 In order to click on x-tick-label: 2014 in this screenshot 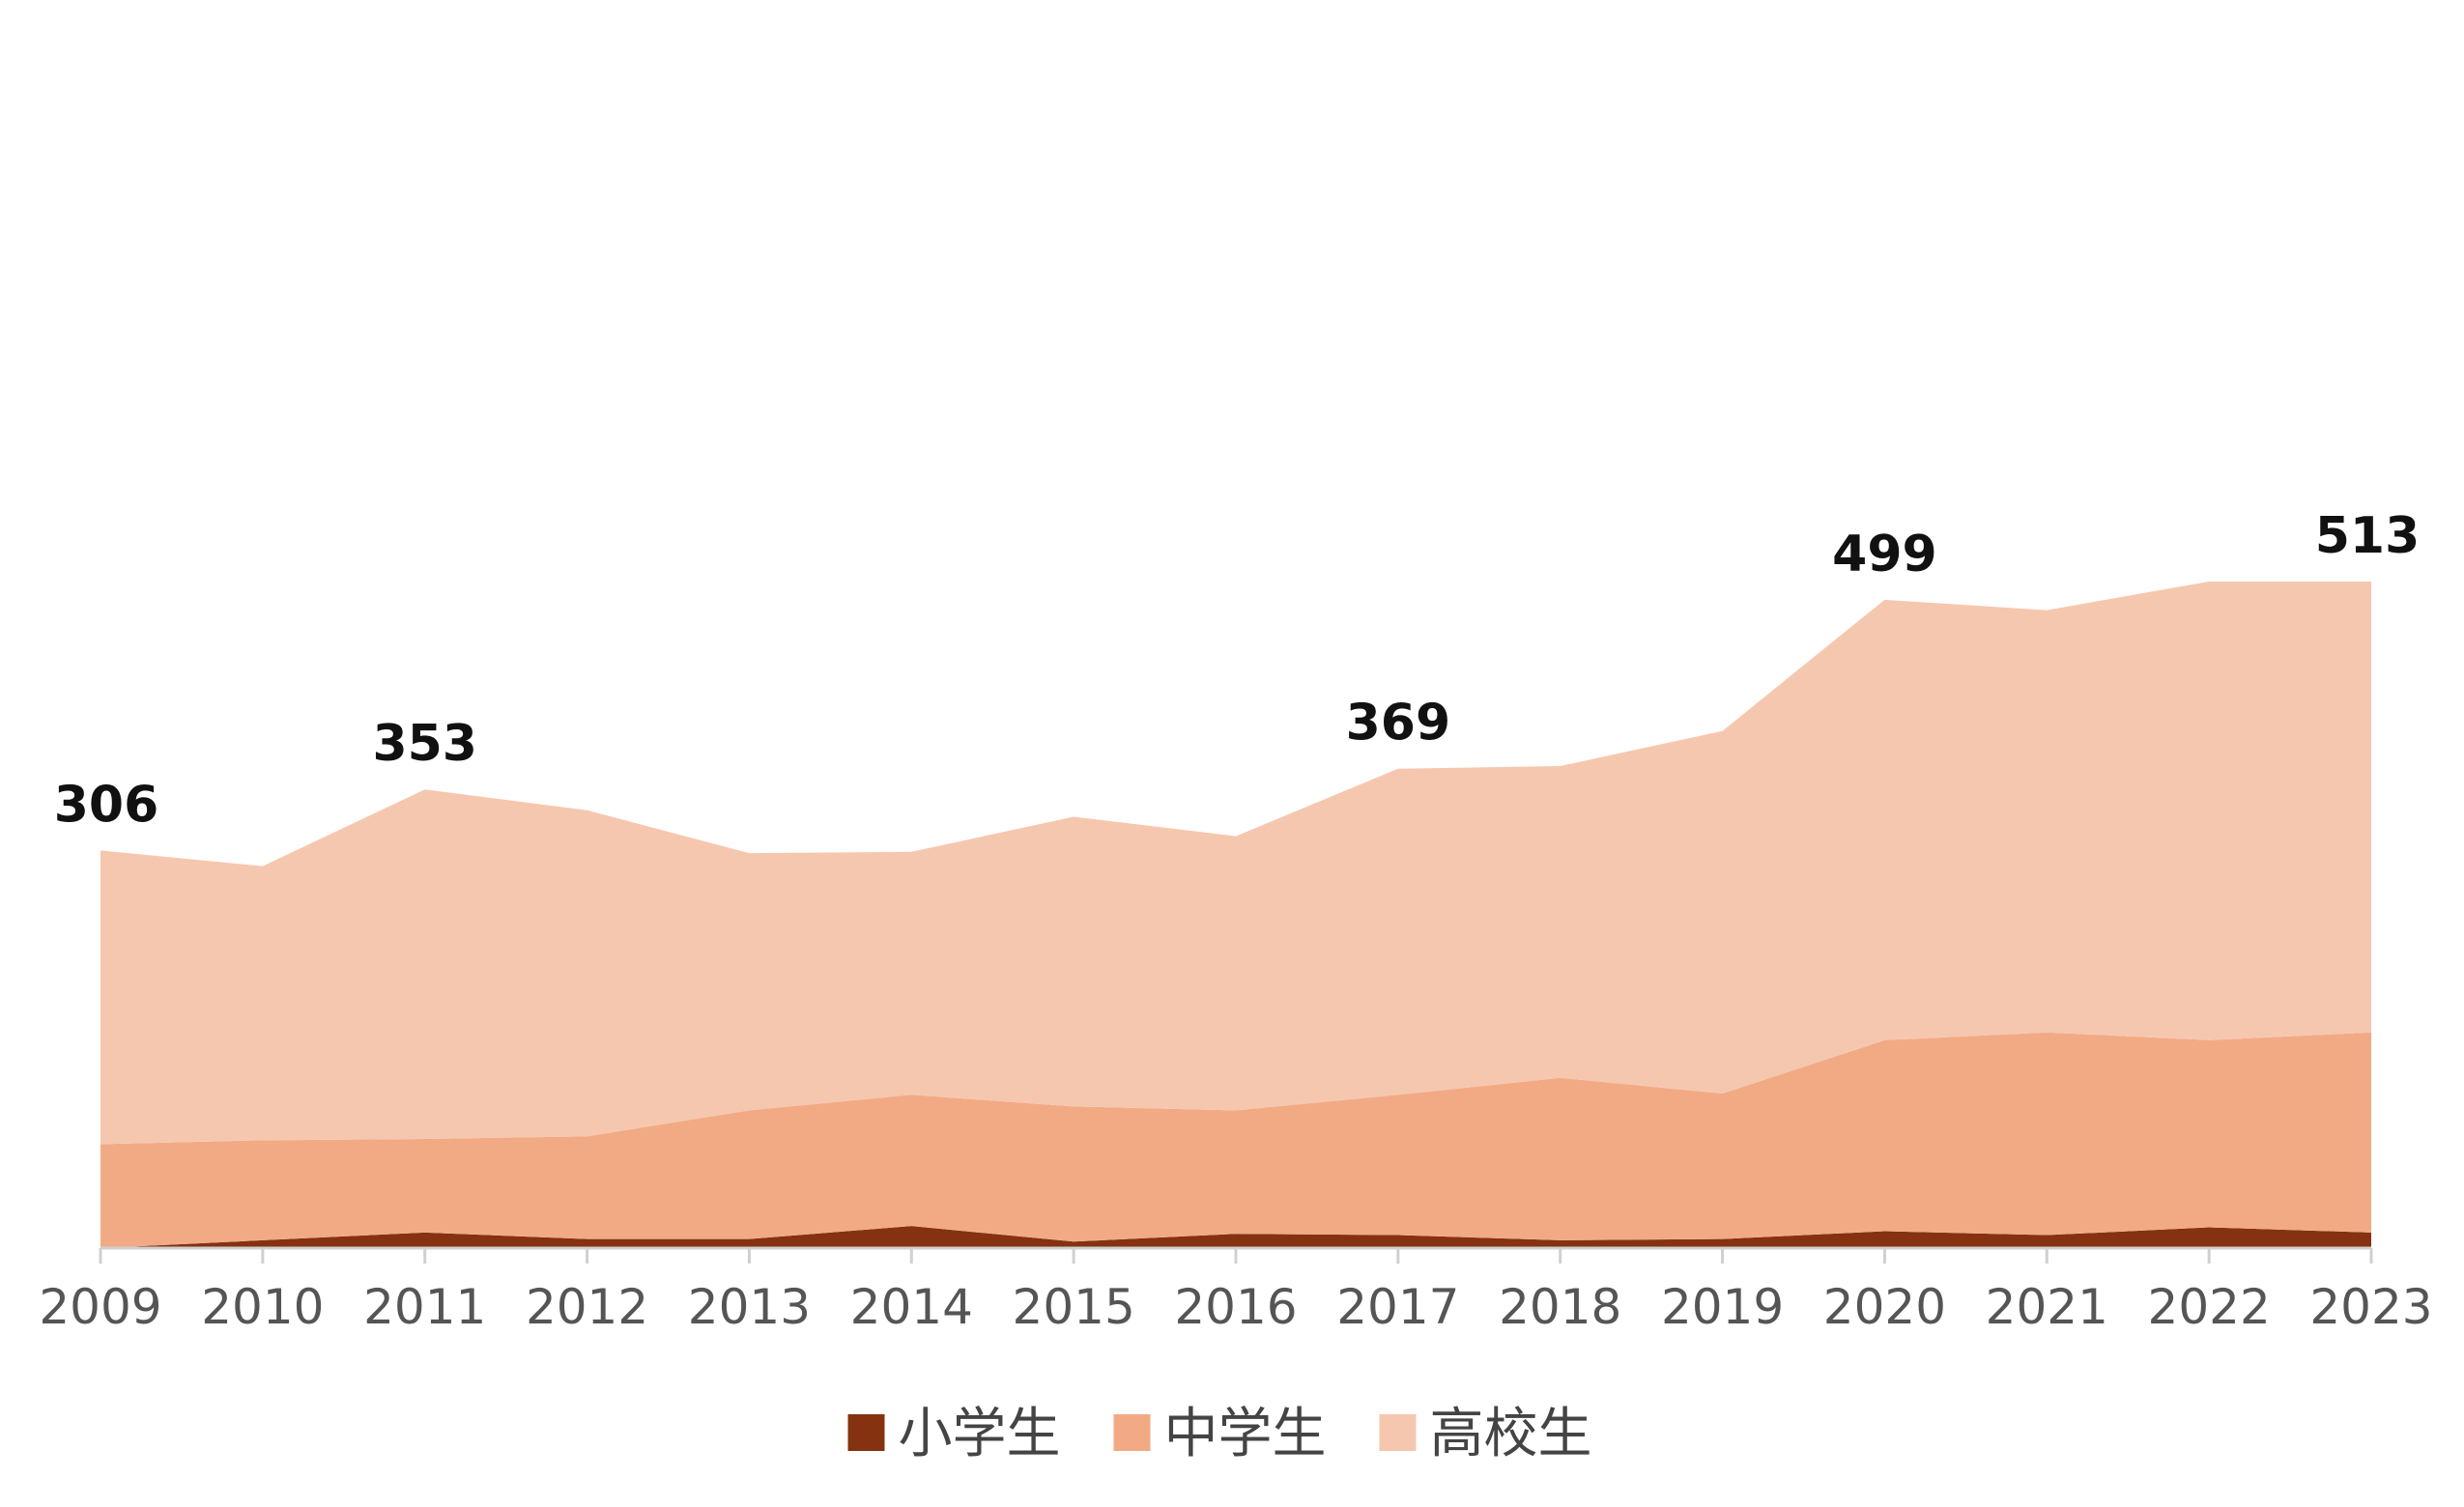, I will do `click(911, 1307)`.